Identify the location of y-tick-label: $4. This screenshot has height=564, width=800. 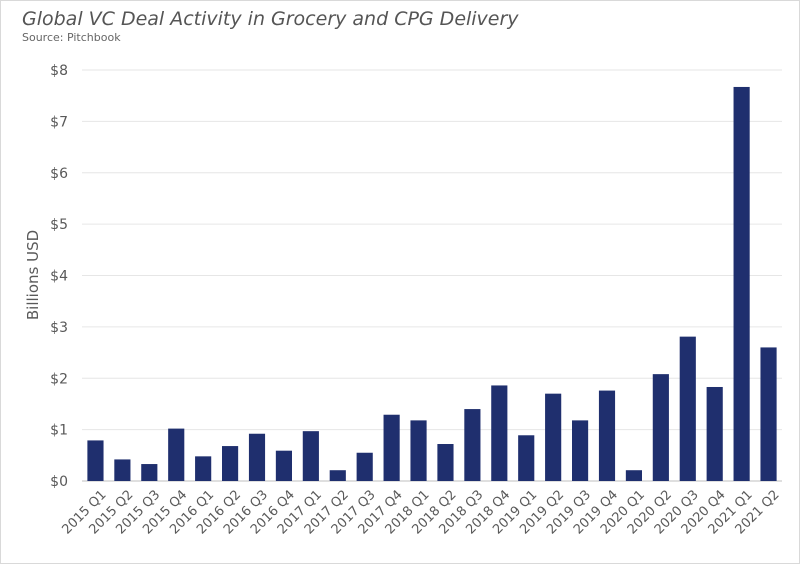
(59, 277).